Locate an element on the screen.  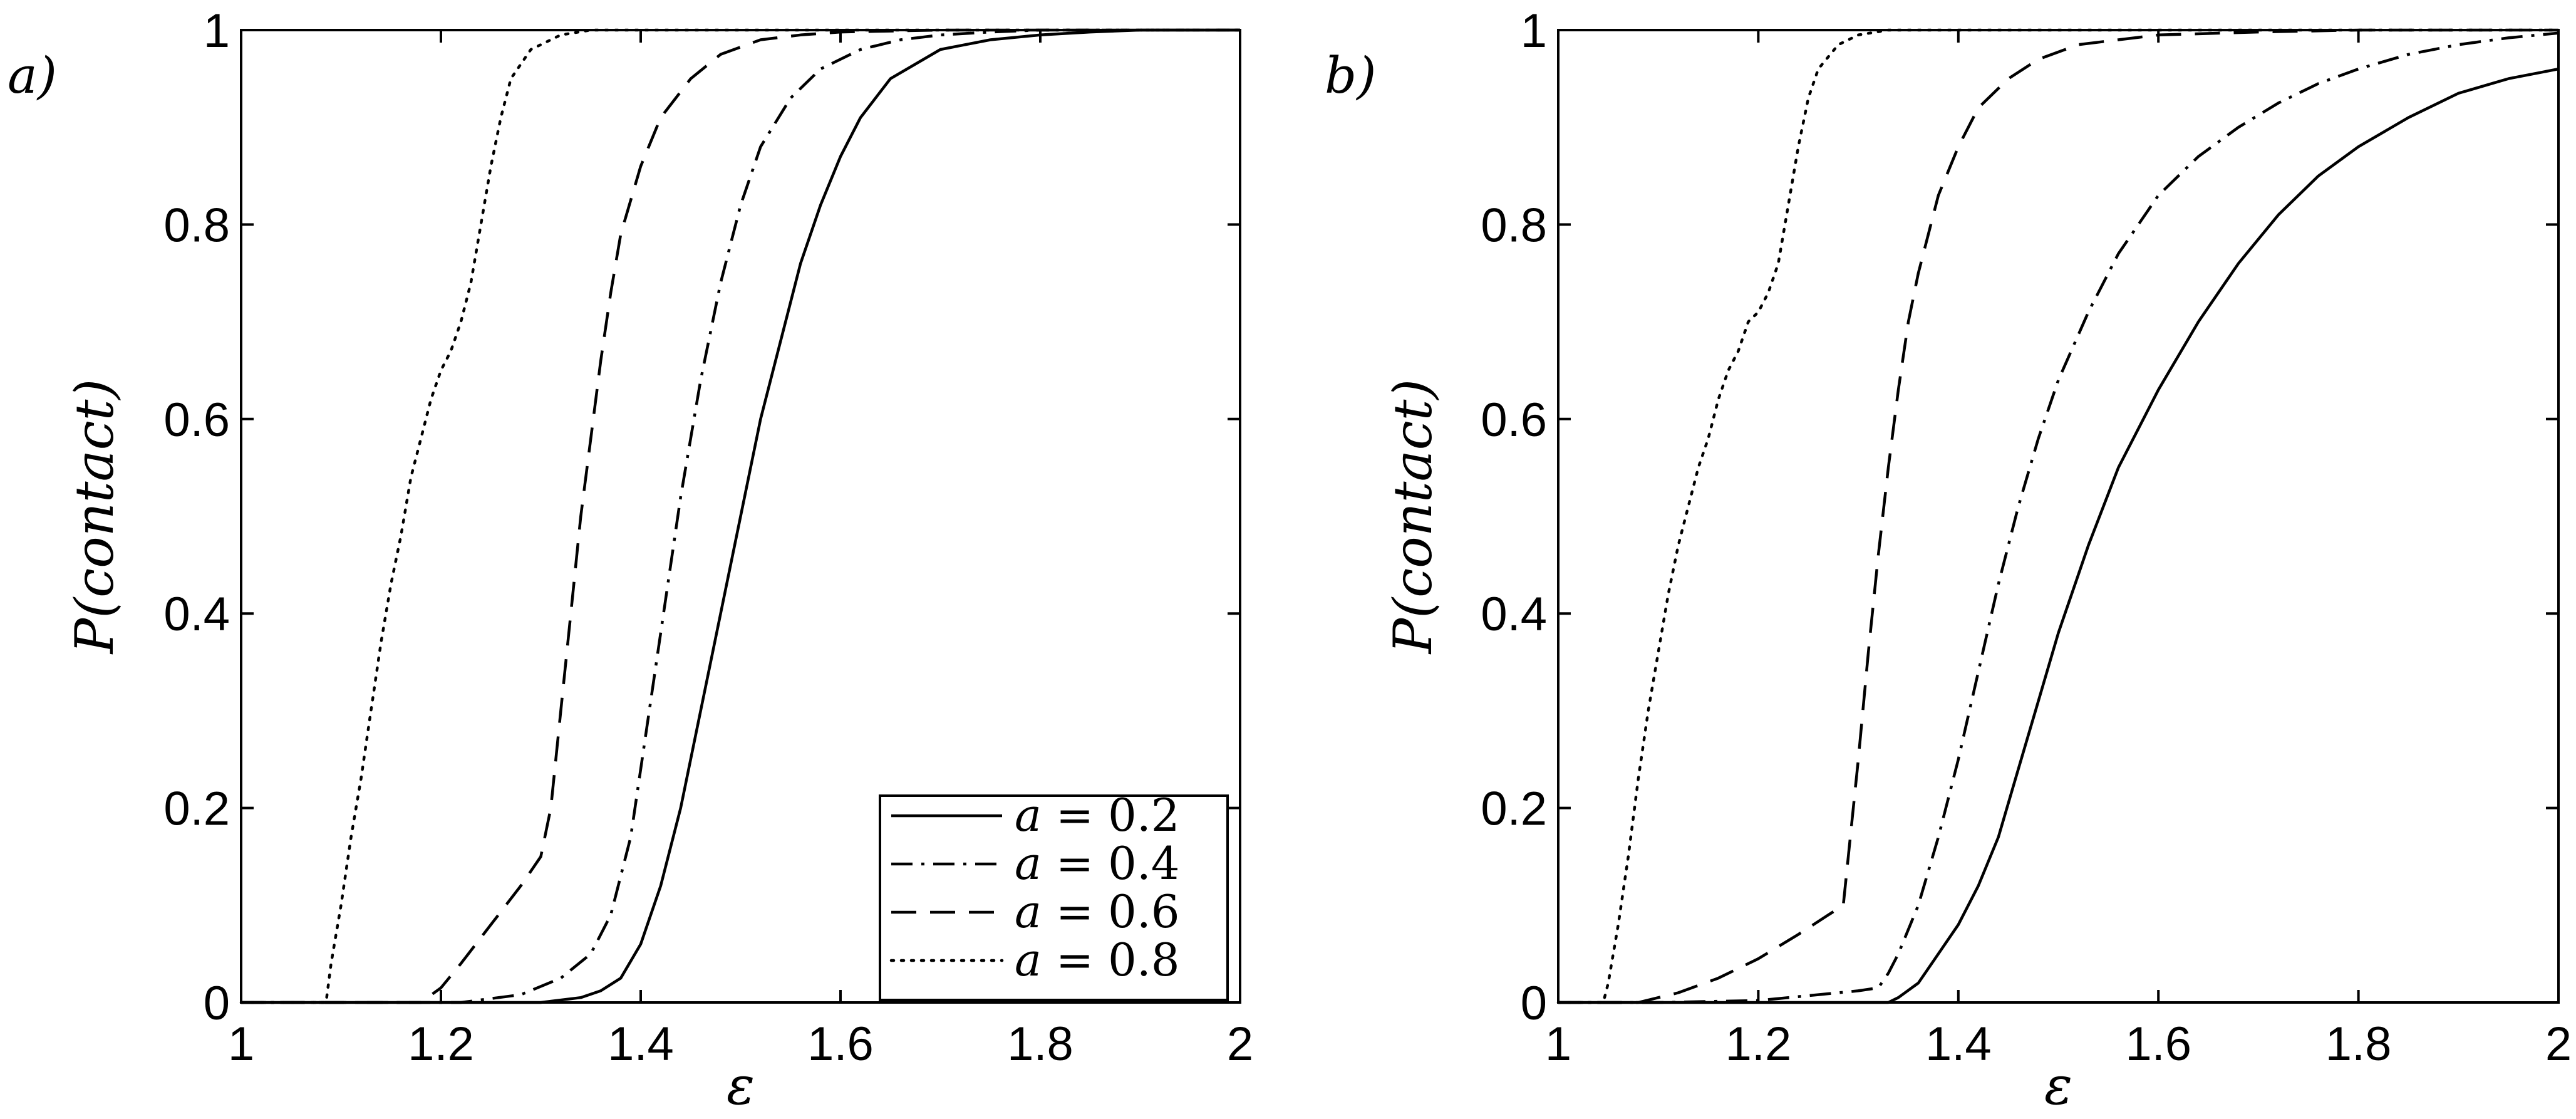
legend-label: a = 0.8 is located at coordinates (1097, 960).